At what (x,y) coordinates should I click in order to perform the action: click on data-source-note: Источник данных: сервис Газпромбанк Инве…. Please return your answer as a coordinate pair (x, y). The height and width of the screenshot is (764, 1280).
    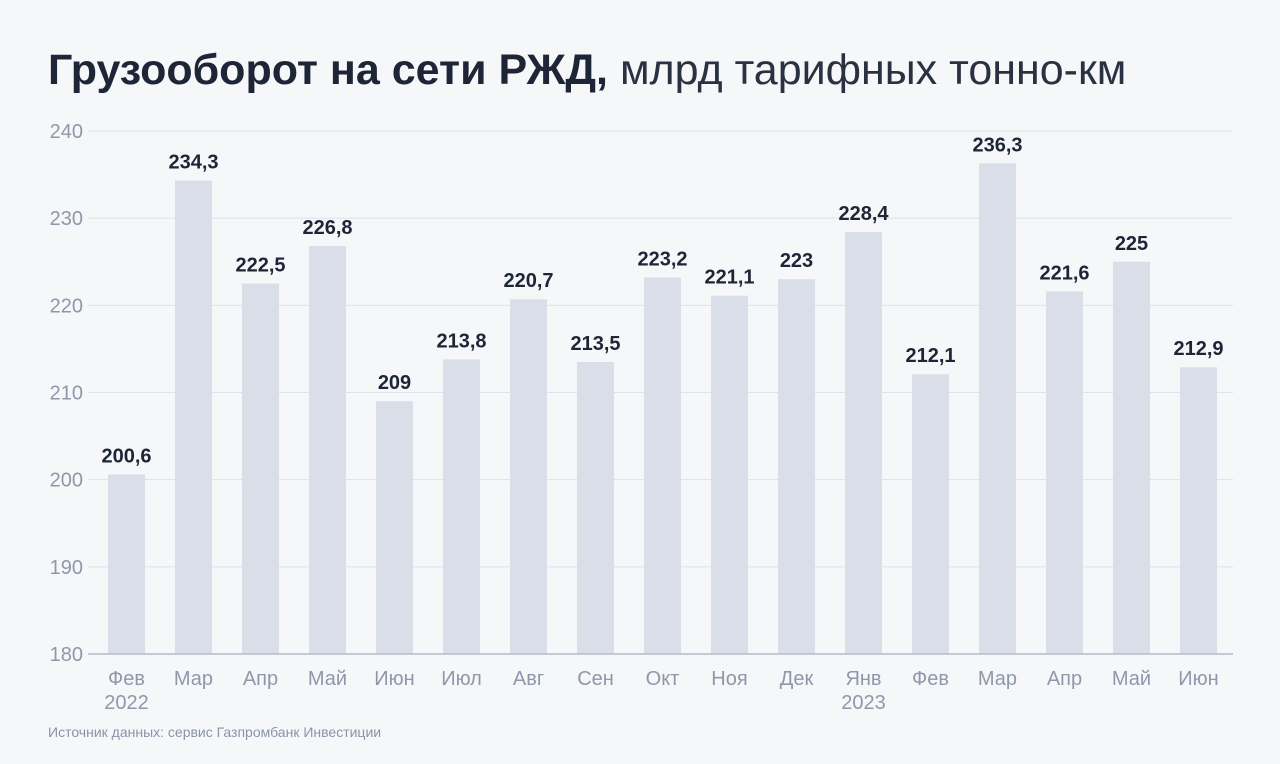
    Looking at the image, I should click on (215, 732).